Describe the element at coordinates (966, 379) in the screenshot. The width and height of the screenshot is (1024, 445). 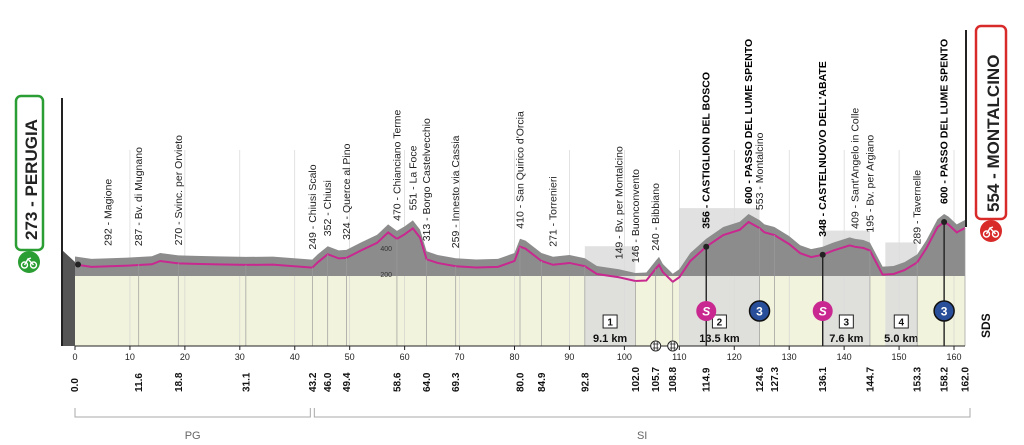
I see `km-label: 162.0` at that location.